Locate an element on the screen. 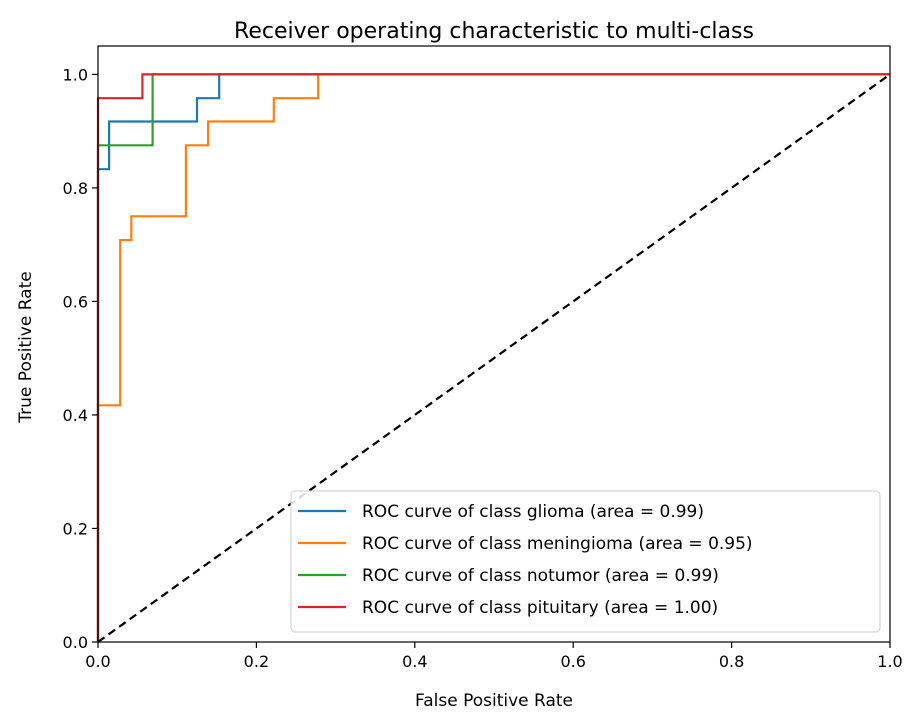 This screenshot has height=720, width=924. x-tick-label-3: 0.6 is located at coordinates (572, 661).